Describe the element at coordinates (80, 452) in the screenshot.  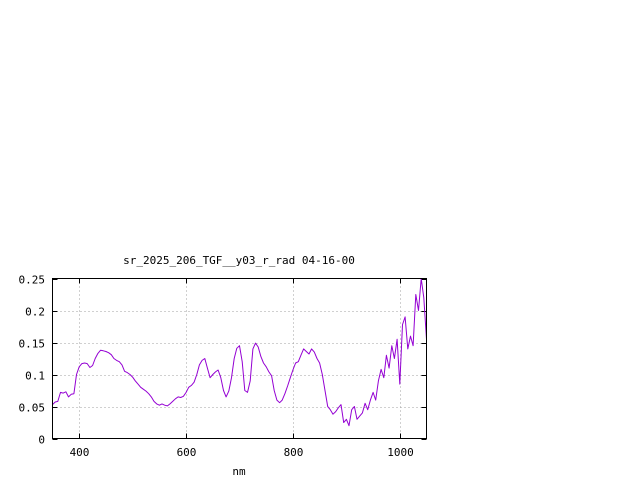
I see `x-tick-label: 400` at that location.